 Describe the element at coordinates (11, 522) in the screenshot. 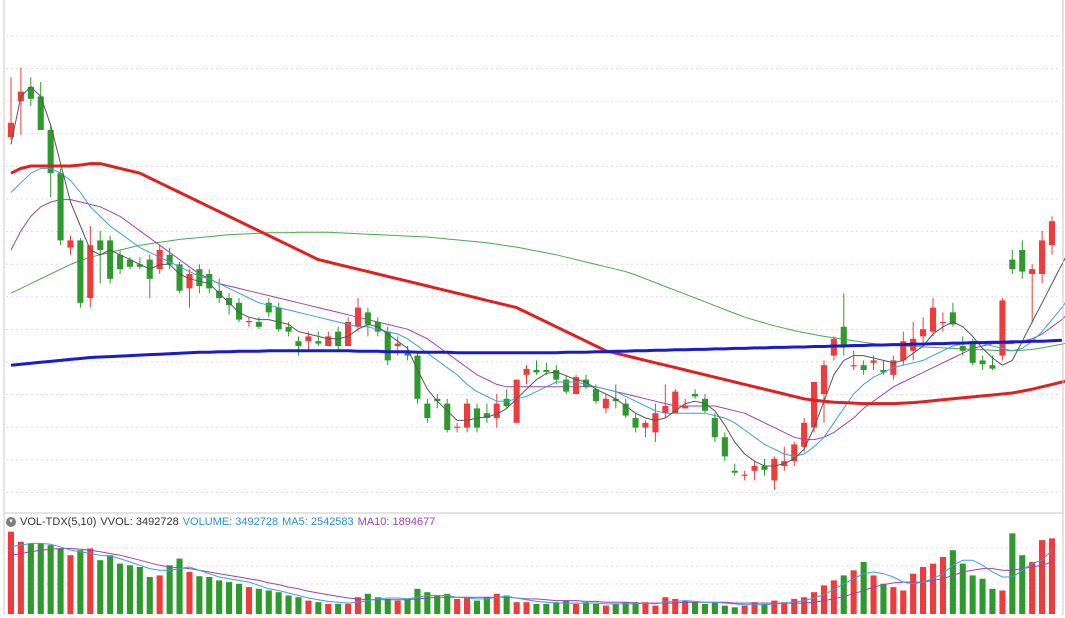

I see `collapse-circle-icon: ▾` at that location.